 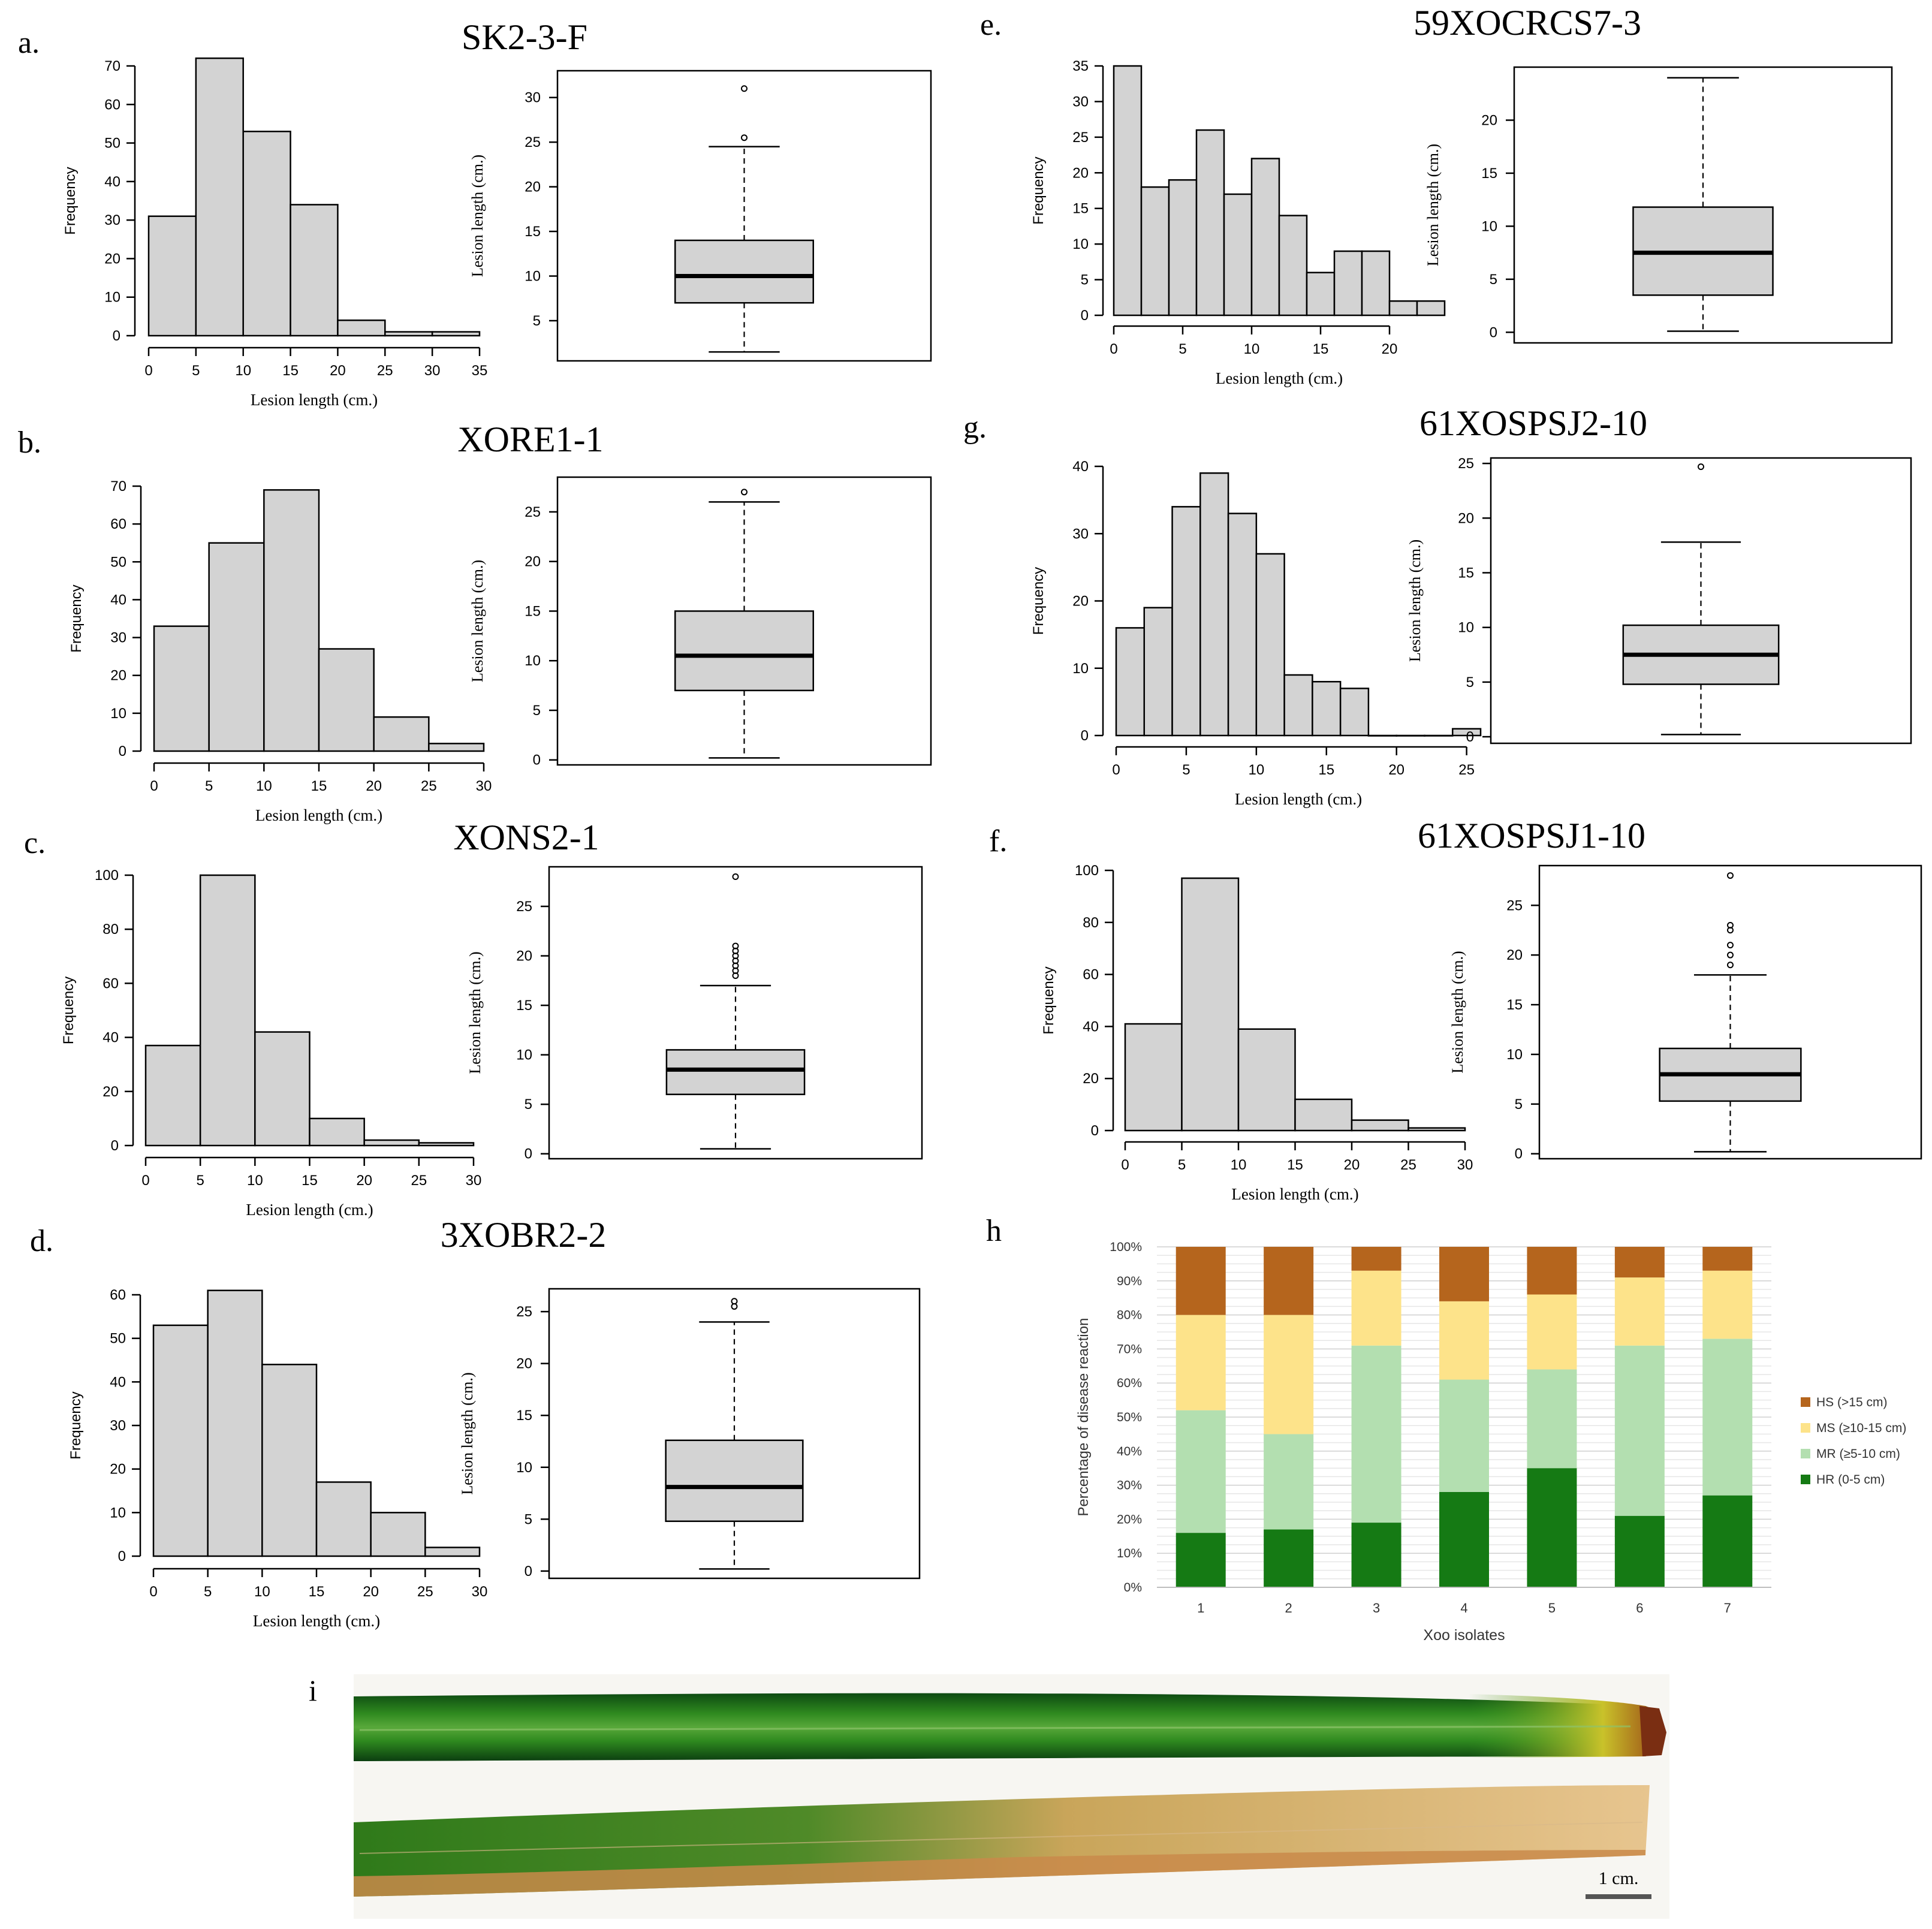 What do you see at coordinates (118, 1339) in the screenshot?
I see `y-tick-label: 50` at bounding box center [118, 1339].